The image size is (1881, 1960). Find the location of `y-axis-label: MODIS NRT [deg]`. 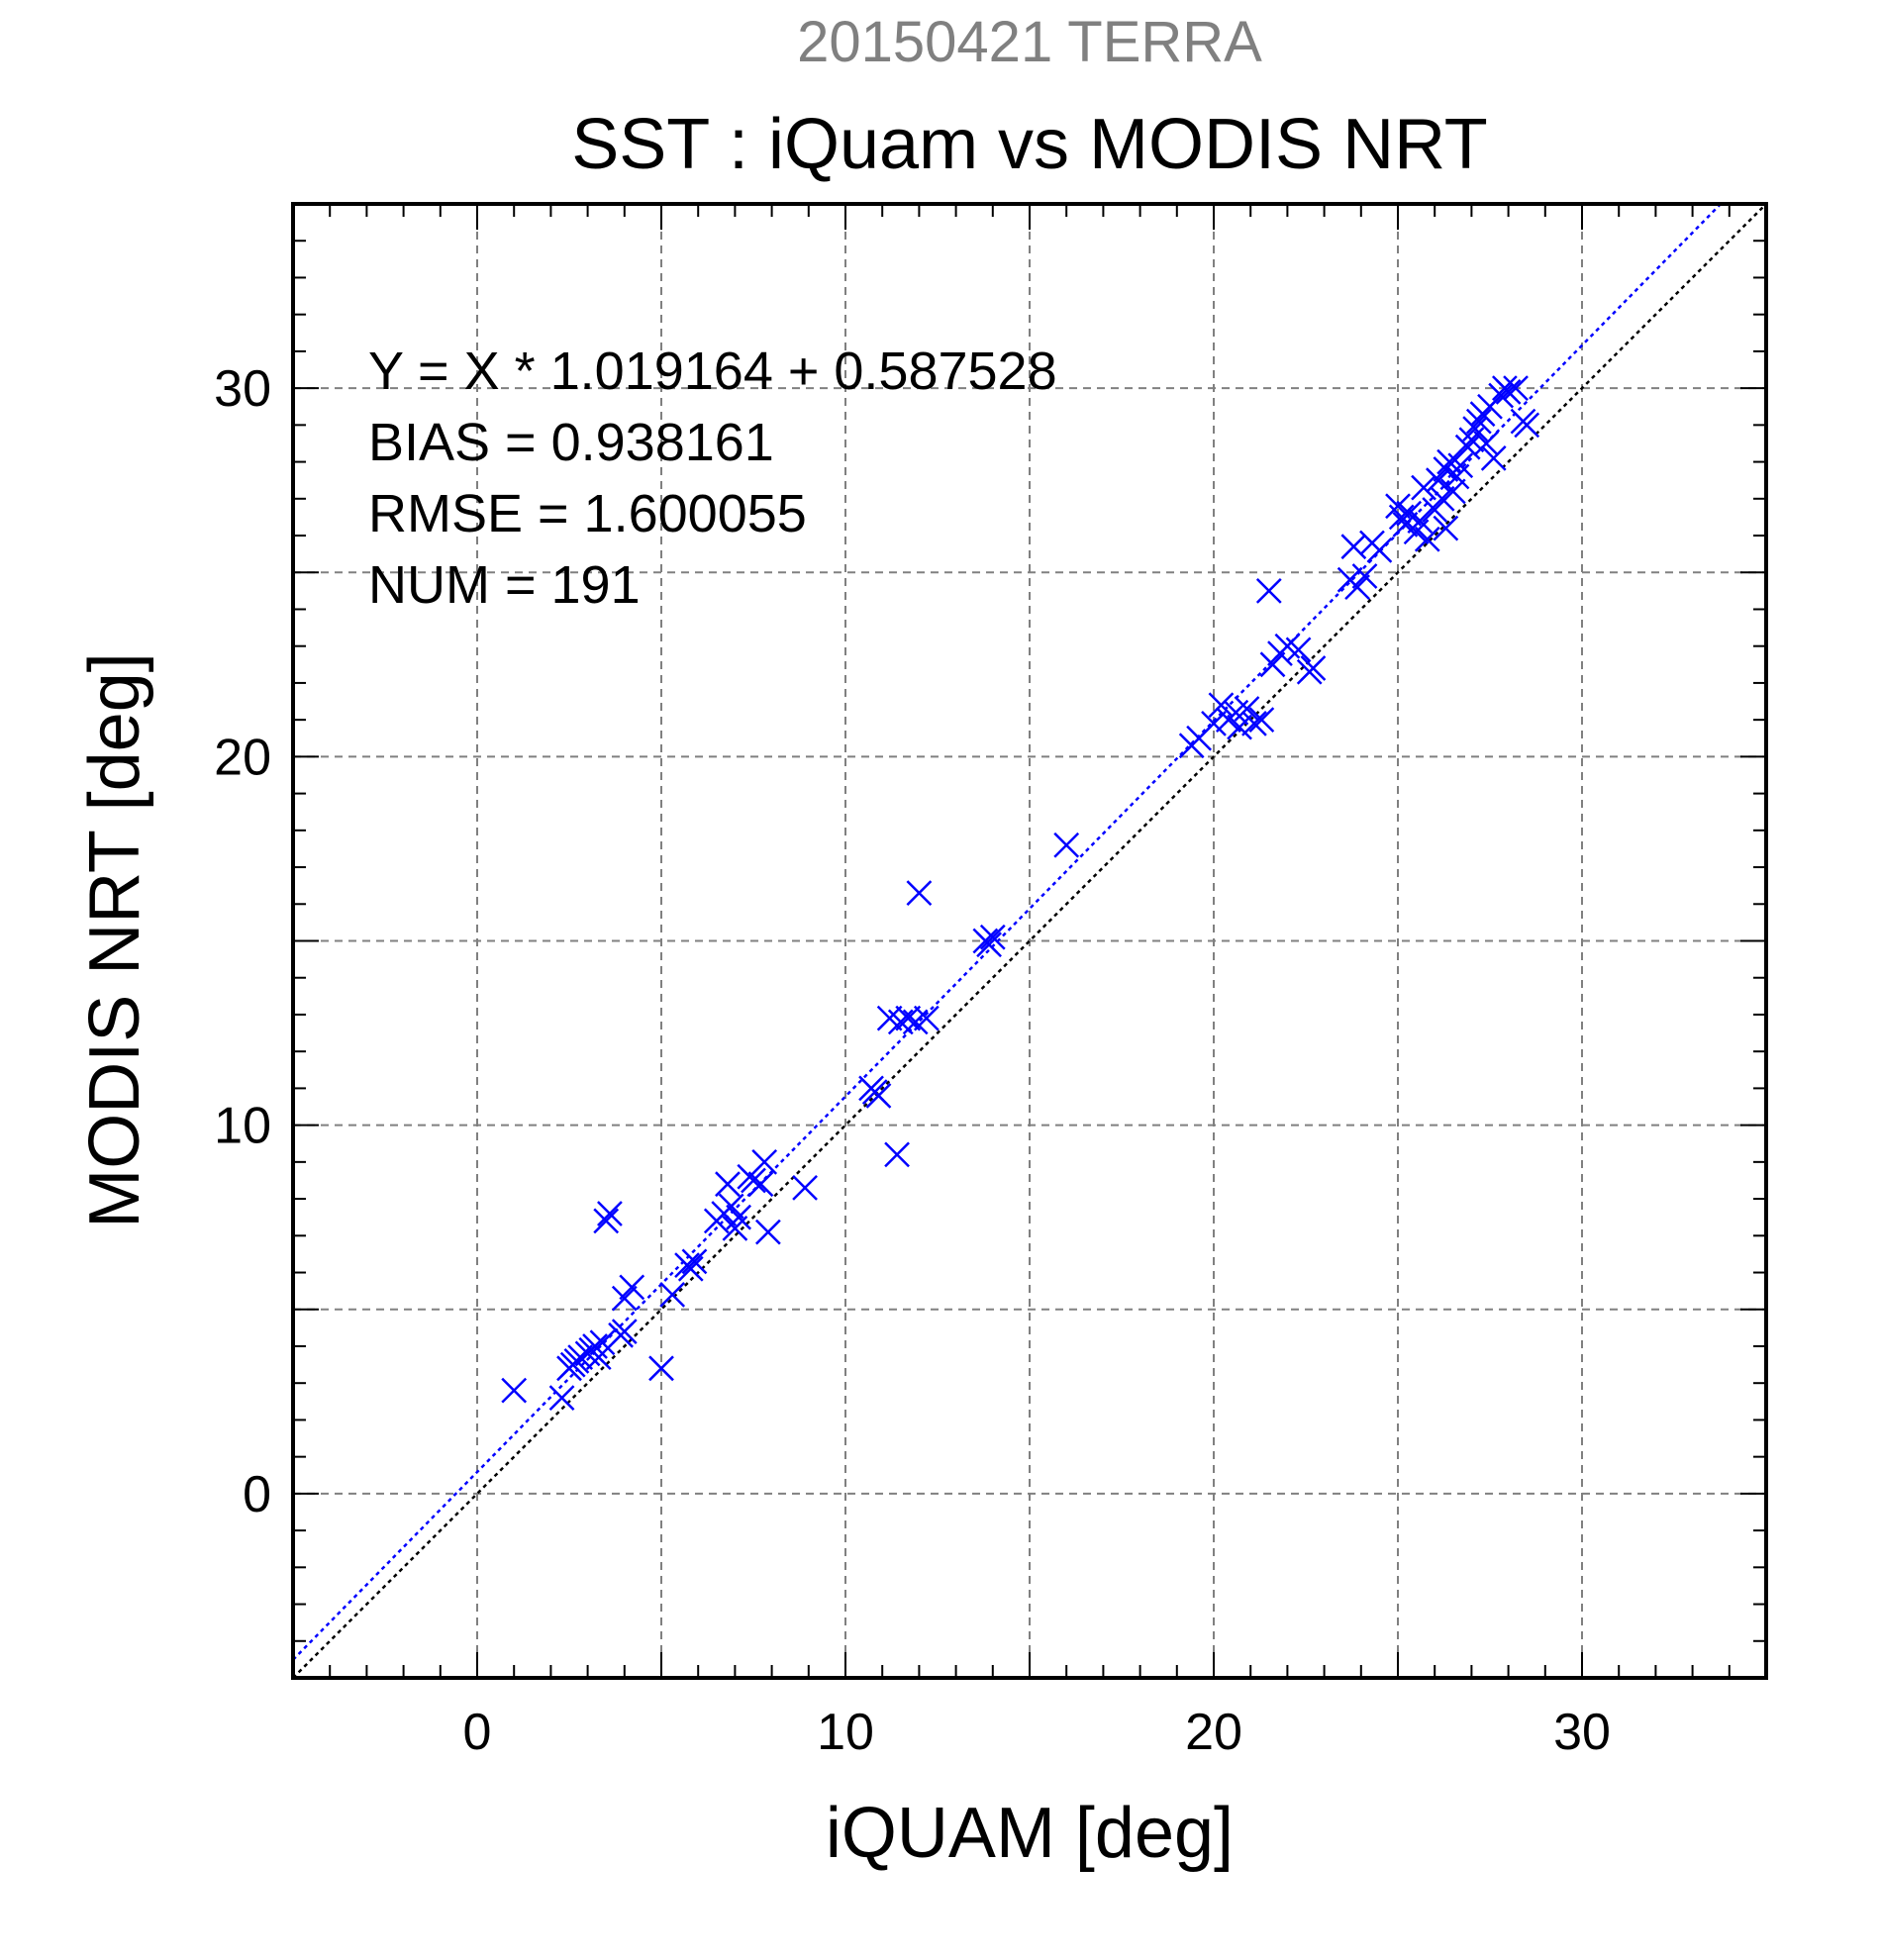

y-axis-label: MODIS NRT [deg] is located at coordinates (114, 940).